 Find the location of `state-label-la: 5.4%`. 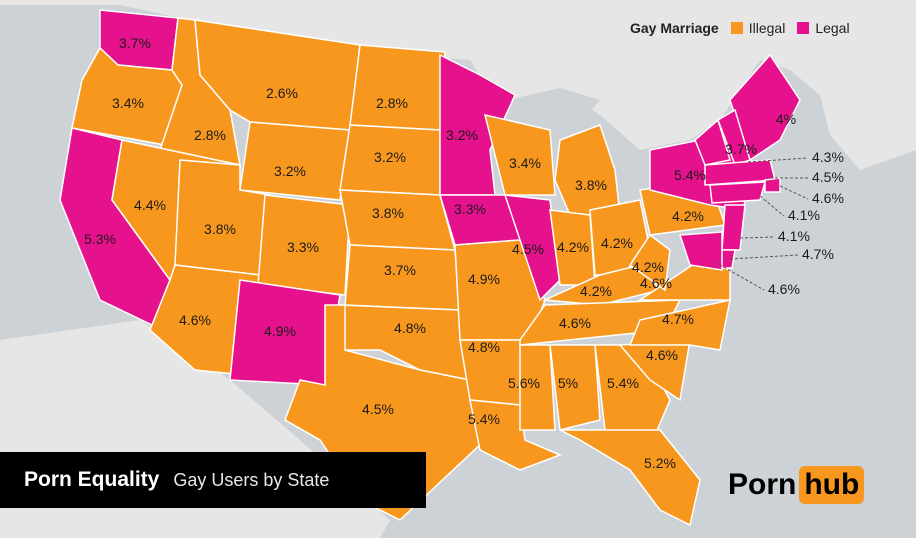

state-label-la: 5.4% is located at coordinates (484, 419).